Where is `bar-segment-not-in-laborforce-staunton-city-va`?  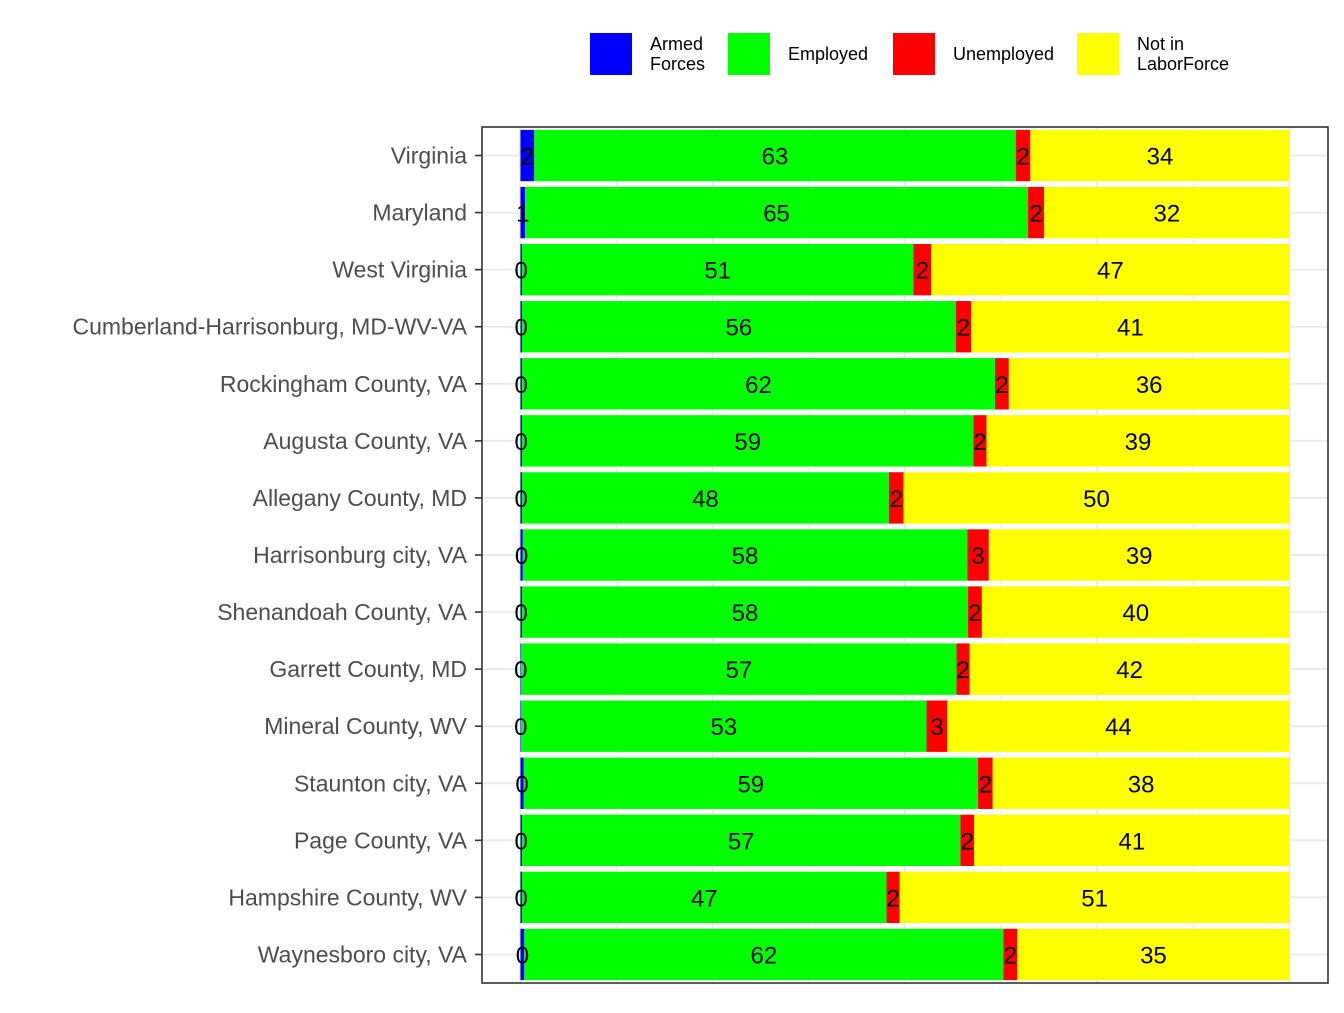 bar-segment-not-in-laborforce-staunton-city-va is located at coordinates (1141, 783).